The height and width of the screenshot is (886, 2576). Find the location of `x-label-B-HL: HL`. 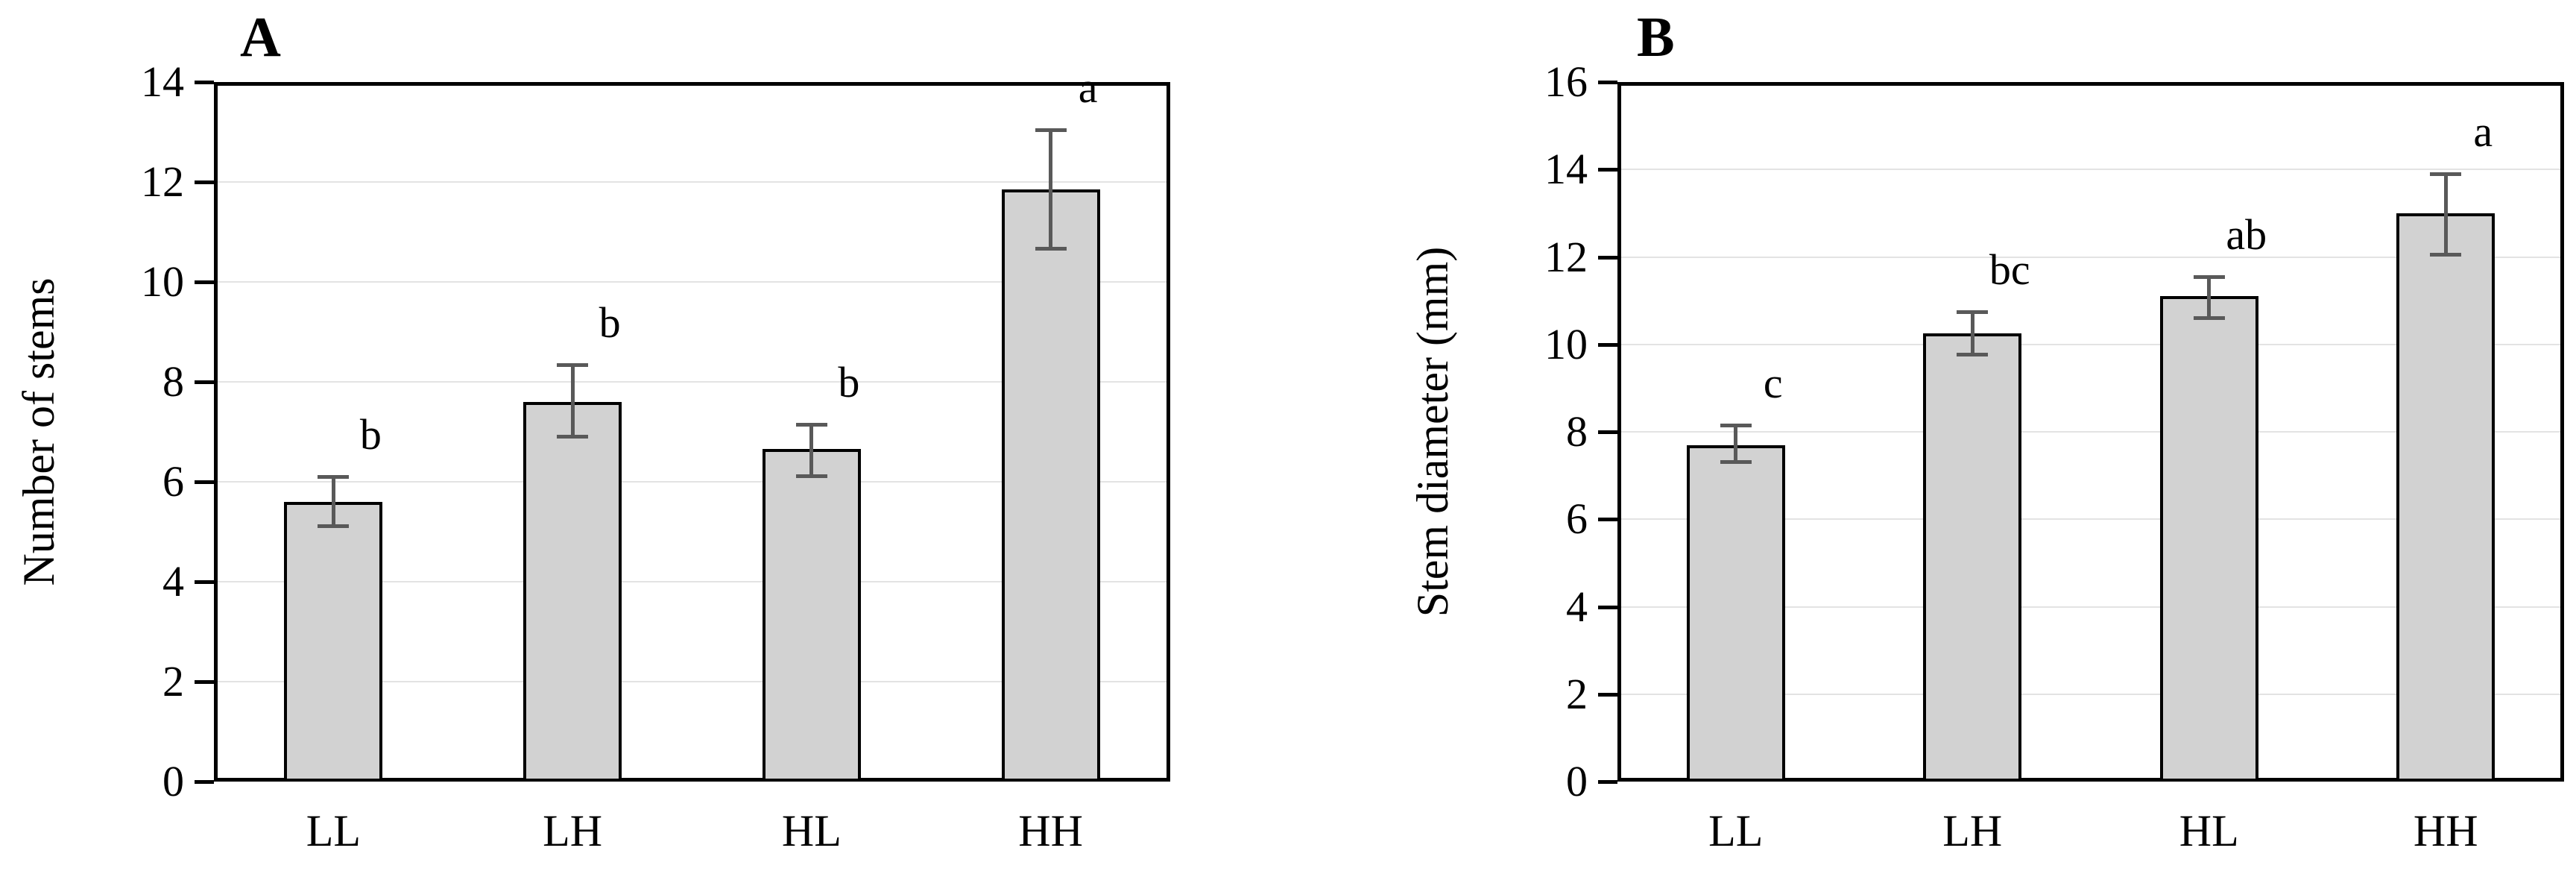

x-label-B-HL: HL is located at coordinates (2209, 830).